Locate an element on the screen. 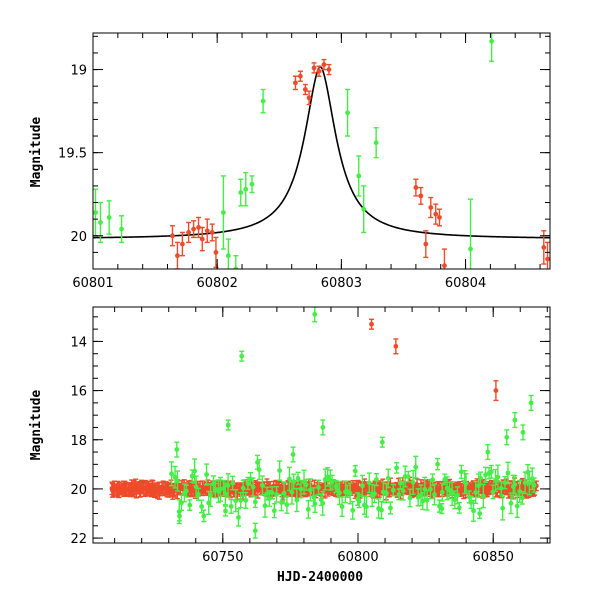 This screenshot has height=600, width=600. x-tick-label: 60800 is located at coordinates (357, 557).